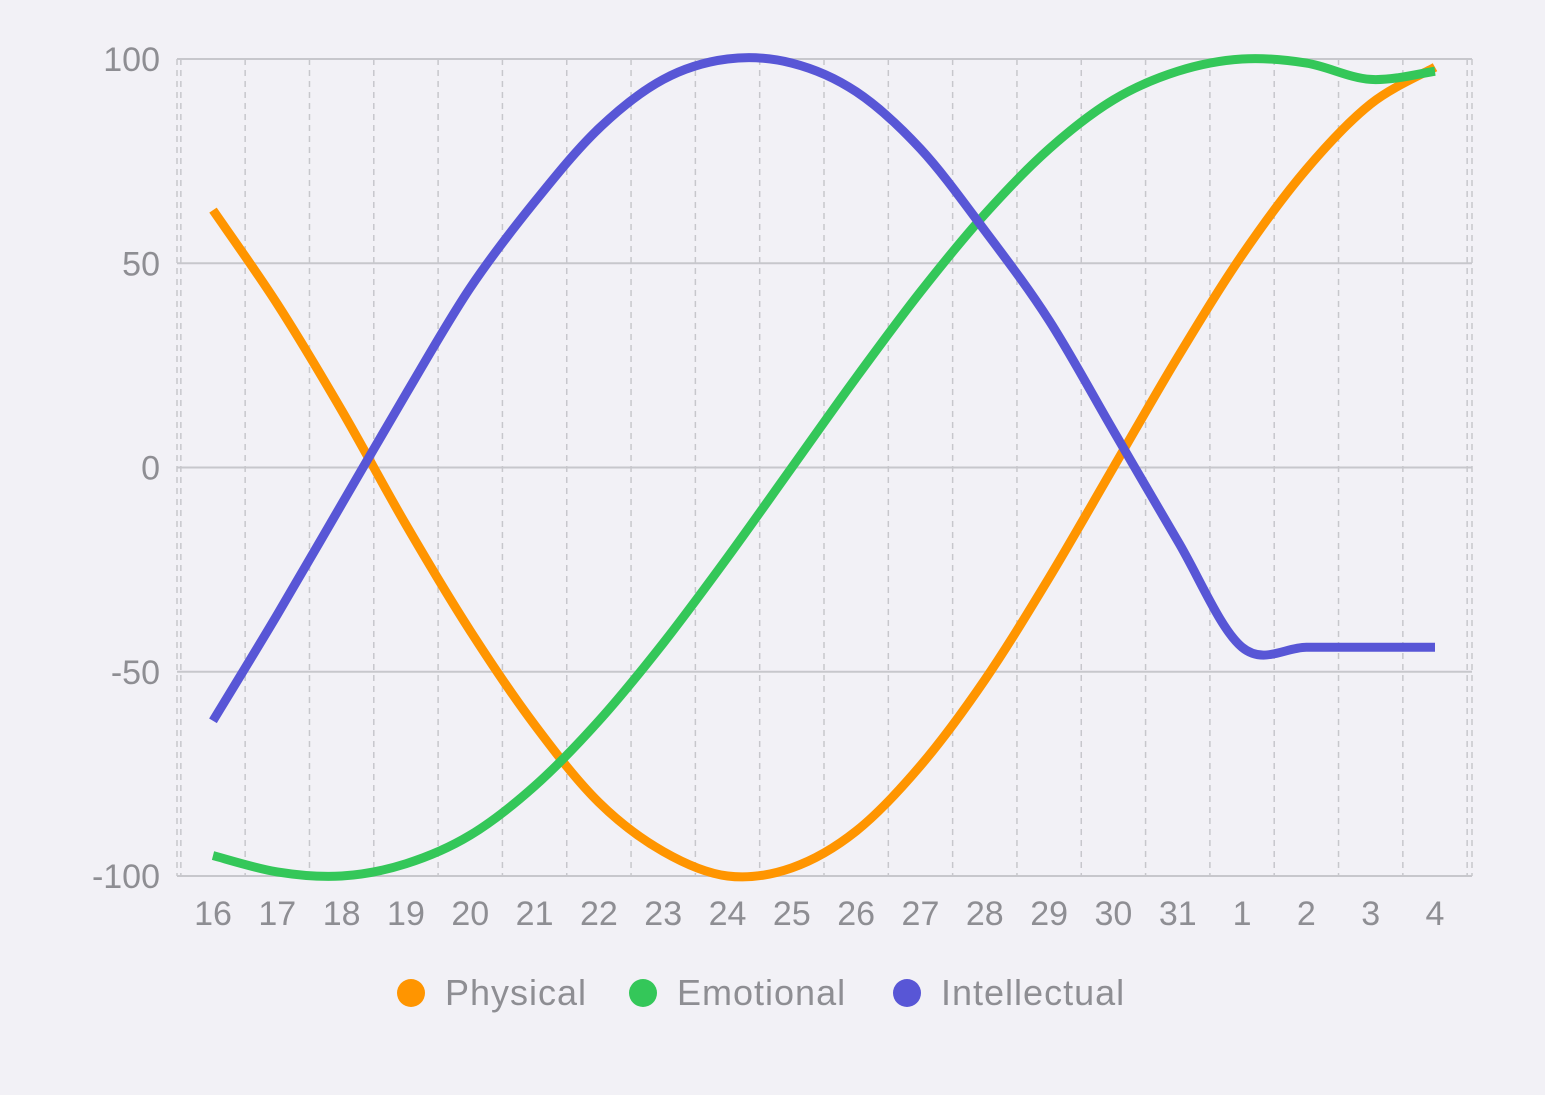 This screenshot has height=1095, width=1545. What do you see at coordinates (141, 264) in the screenshot?
I see `y-tick-label: 50` at bounding box center [141, 264].